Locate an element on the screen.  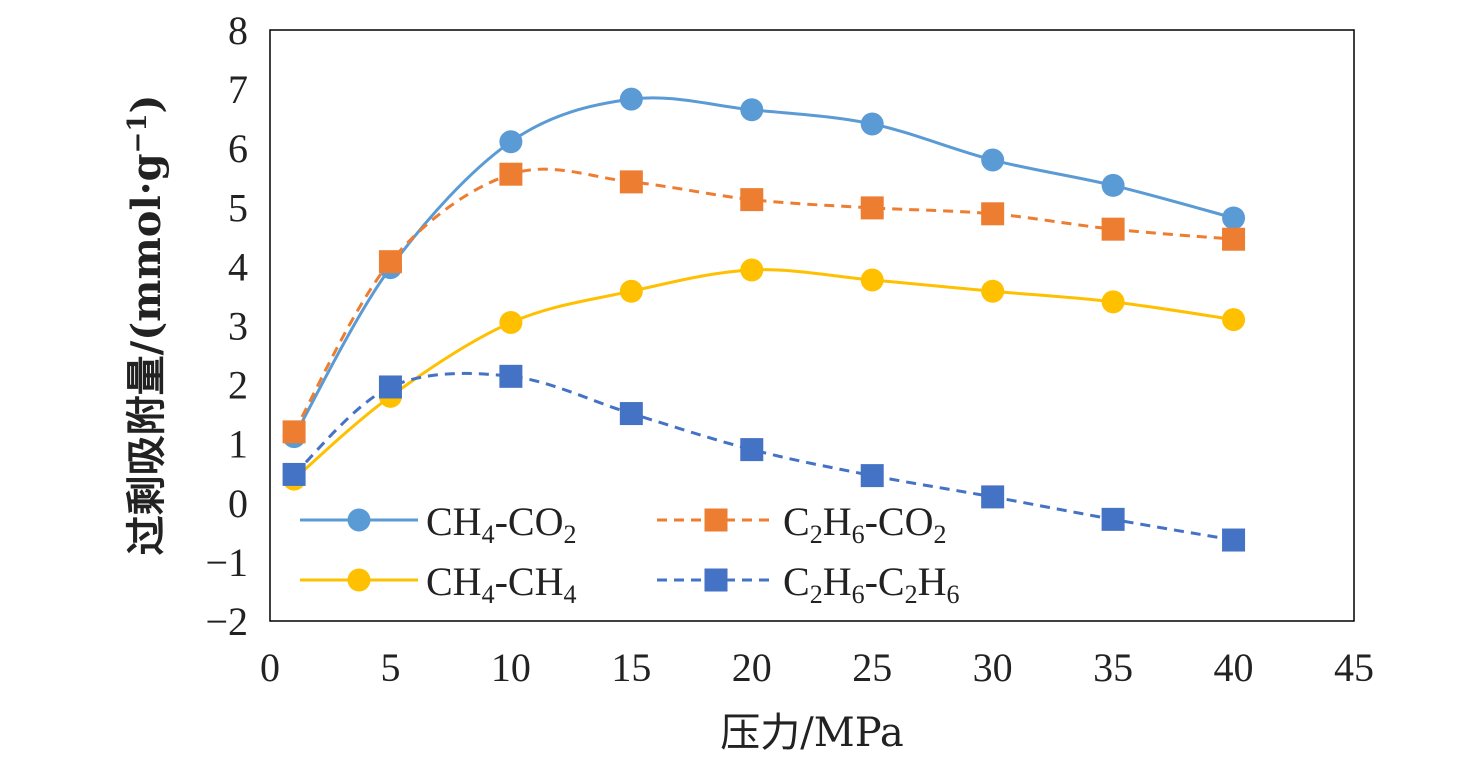
x-tick-label: 30 is located at coordinates (993, 667).